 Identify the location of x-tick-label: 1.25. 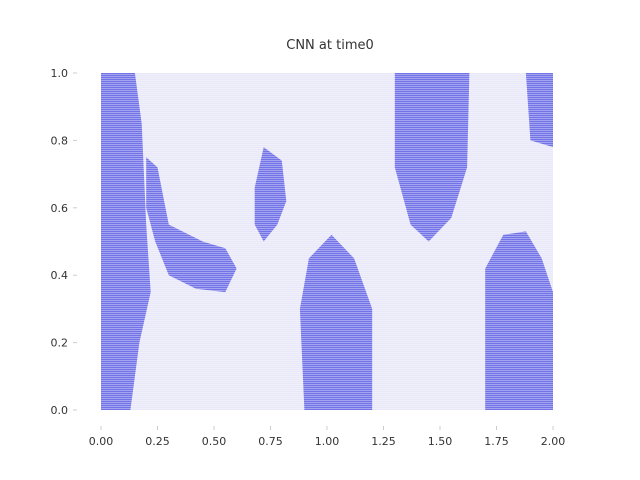
(383, 441).